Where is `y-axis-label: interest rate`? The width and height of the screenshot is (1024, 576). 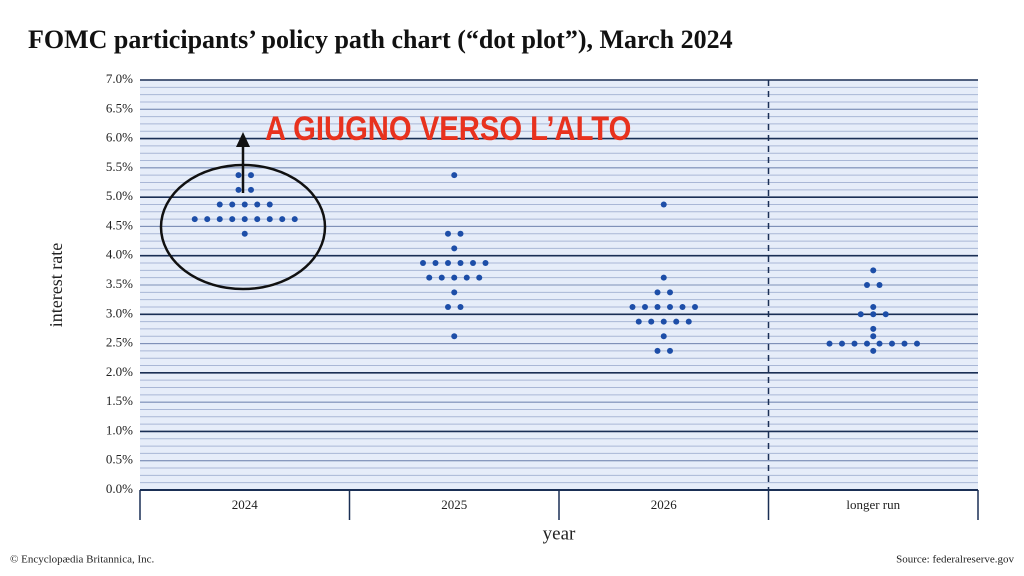 y-axis-label: interest rate is located at coordinates (56, 285).